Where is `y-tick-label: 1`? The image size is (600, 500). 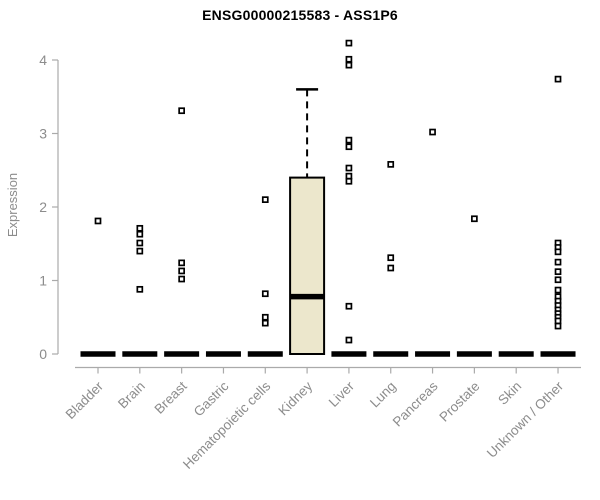 y-tick-label: 1 is located at coordinates (43, 281).